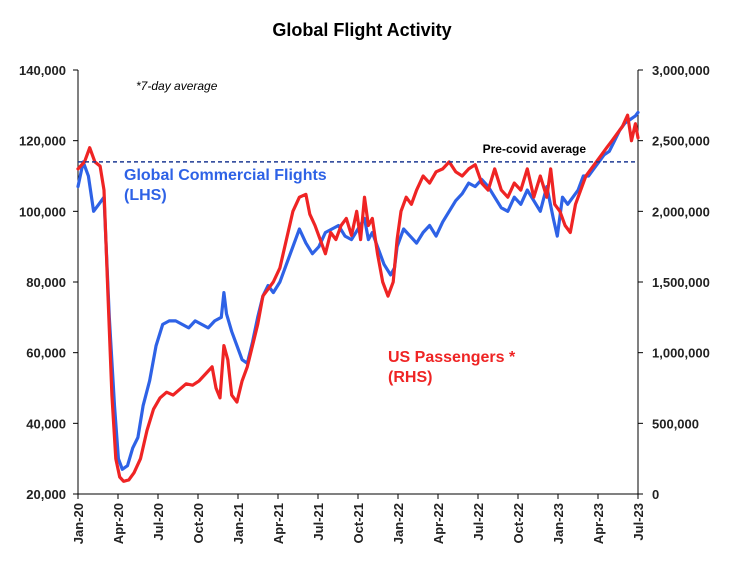 The height and width of the screenshot is (582, 740). What do you see at coordinates (42, 211) in the screenshot?
I see `left-tick-label: 100,000` at bounding box center [42, 211].